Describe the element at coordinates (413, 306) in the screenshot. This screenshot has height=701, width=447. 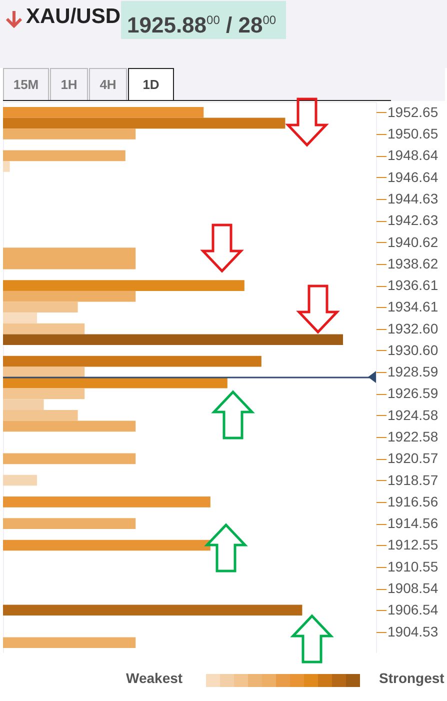
I see `y-tick-label: 1934.61` at that location.